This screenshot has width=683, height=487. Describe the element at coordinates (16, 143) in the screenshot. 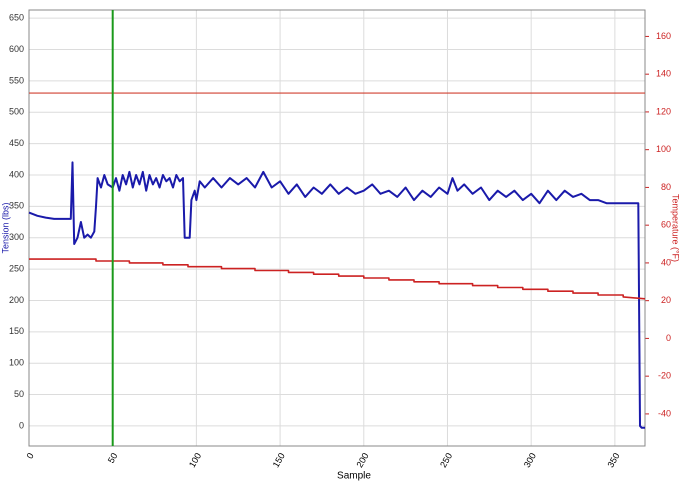

I see `y-tick-label: 450` at that location.